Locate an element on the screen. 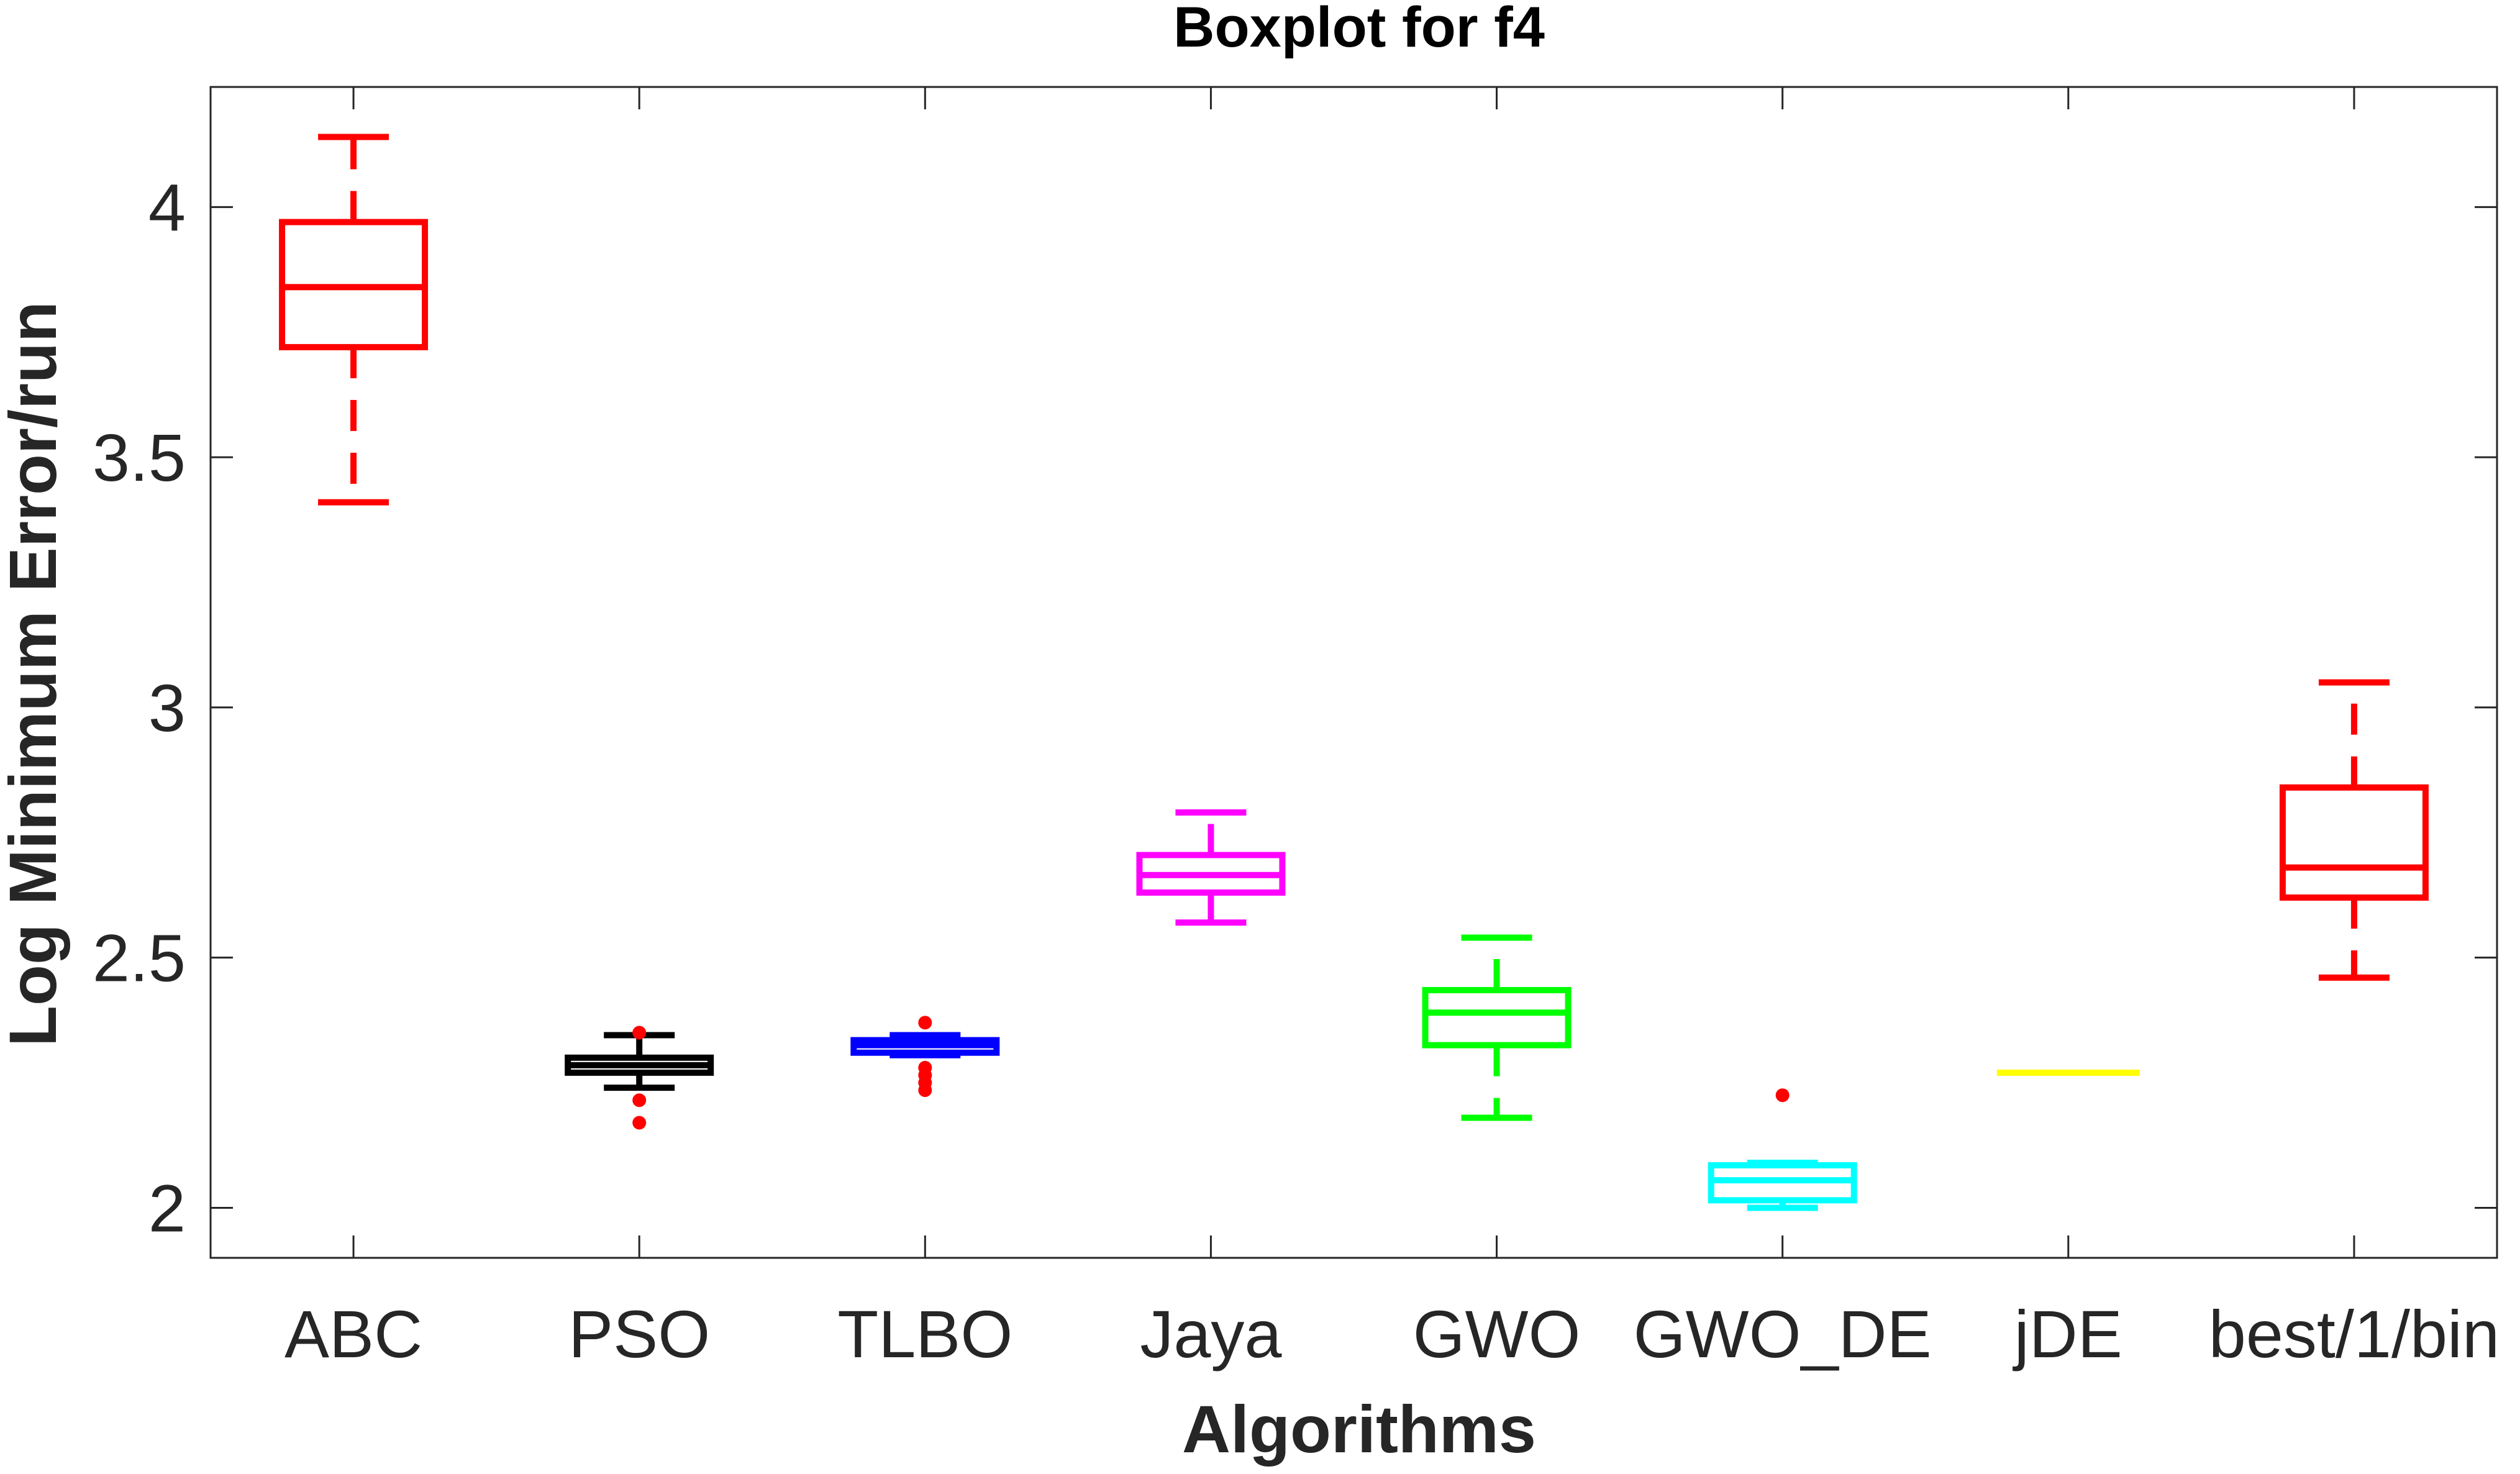 This screenshot has height=1474, width=2520. x-tick-label: PSO is located at coordinates (639, 1334).